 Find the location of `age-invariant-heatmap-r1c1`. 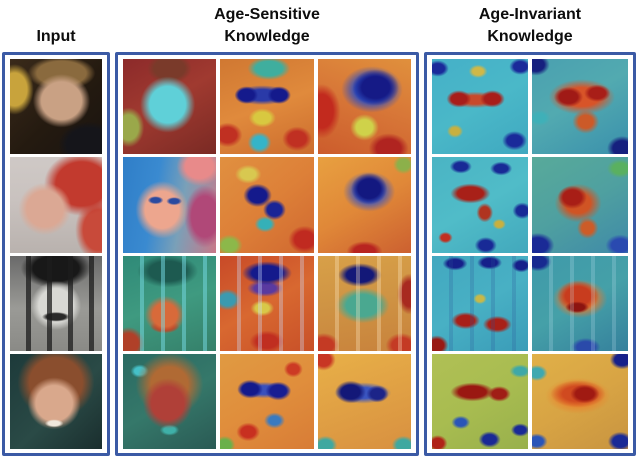

age-invariant-heatmap-r1c1 is located at coordinates (480, 107).